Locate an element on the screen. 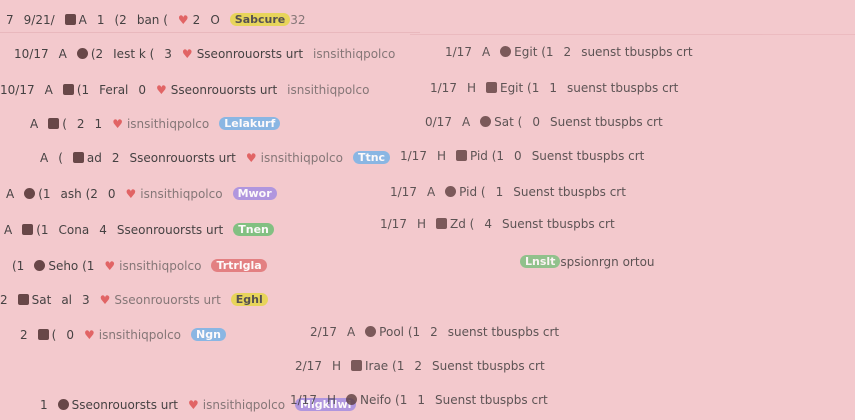 The image size is (855, 420). table-row: 2/17 H Irae (1 2 Suenst tbuspbs crt is located at coordinates (420, 365).